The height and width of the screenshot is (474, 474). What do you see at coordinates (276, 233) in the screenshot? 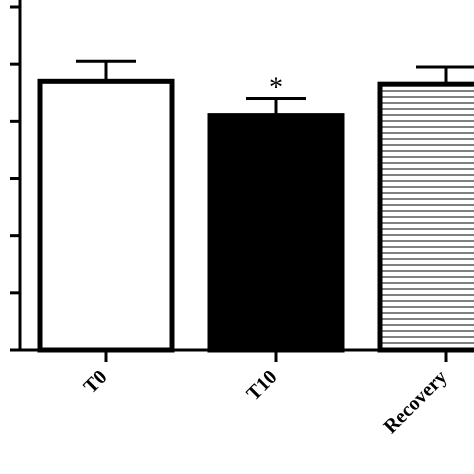
I see `bar-t10` at bounding box center [276, 233].